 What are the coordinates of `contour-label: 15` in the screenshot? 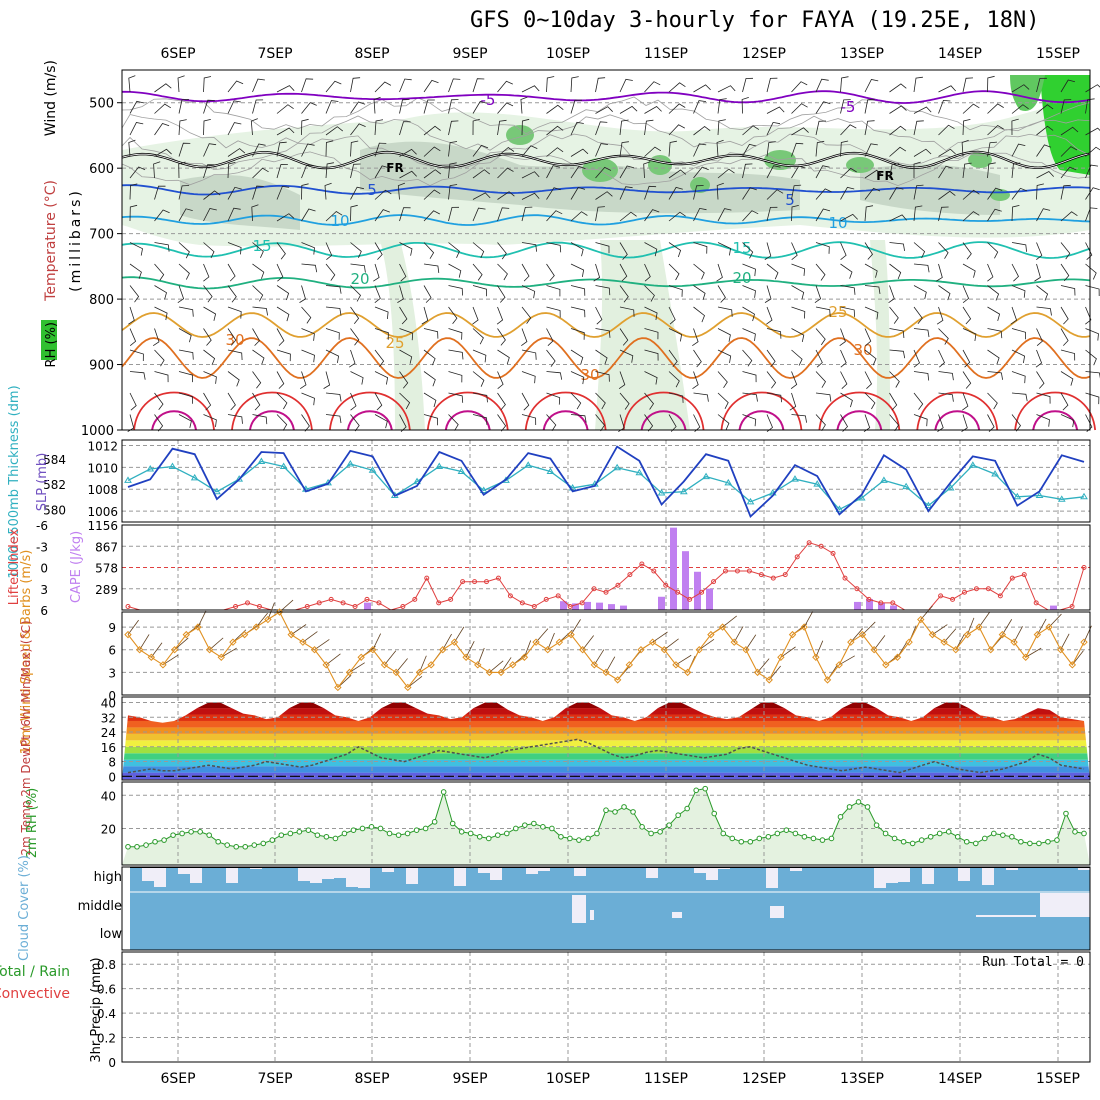 It's located at (261, 246).